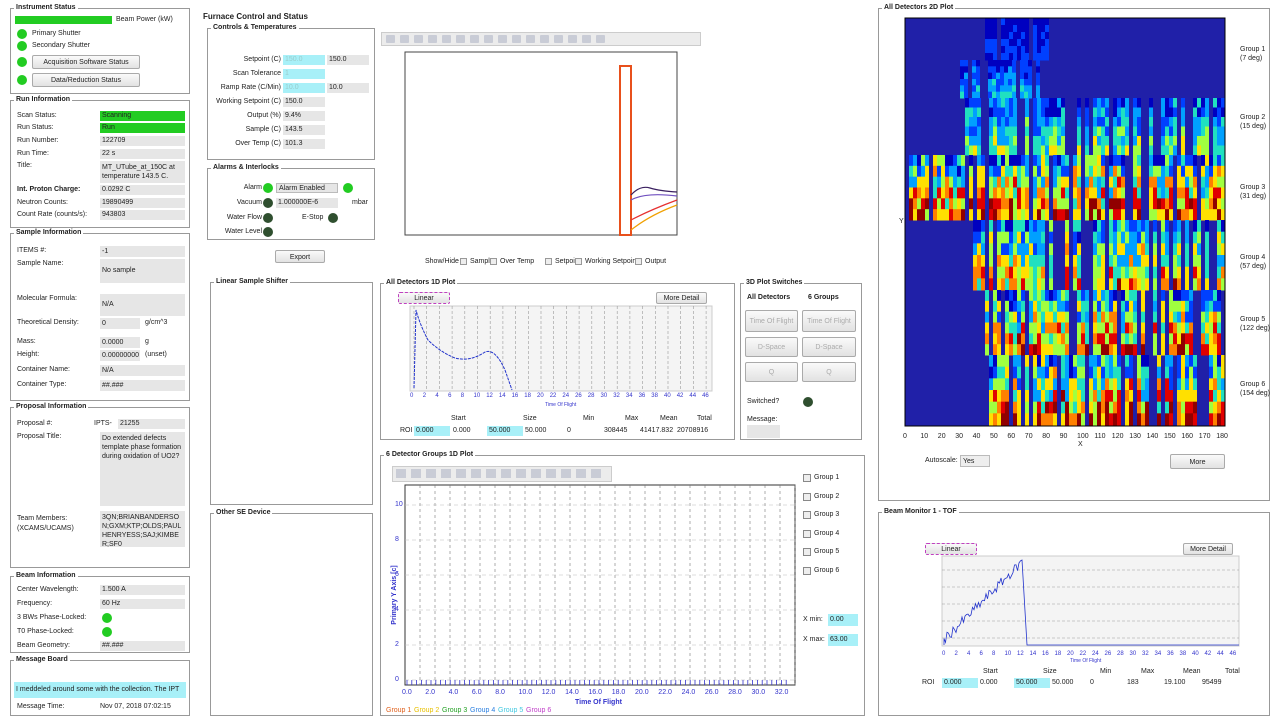 The width and height of the screenshot is (1270, 721). Describe the element at coordinates (1197, 461) in the screenshot. I see `button: More` at that location.